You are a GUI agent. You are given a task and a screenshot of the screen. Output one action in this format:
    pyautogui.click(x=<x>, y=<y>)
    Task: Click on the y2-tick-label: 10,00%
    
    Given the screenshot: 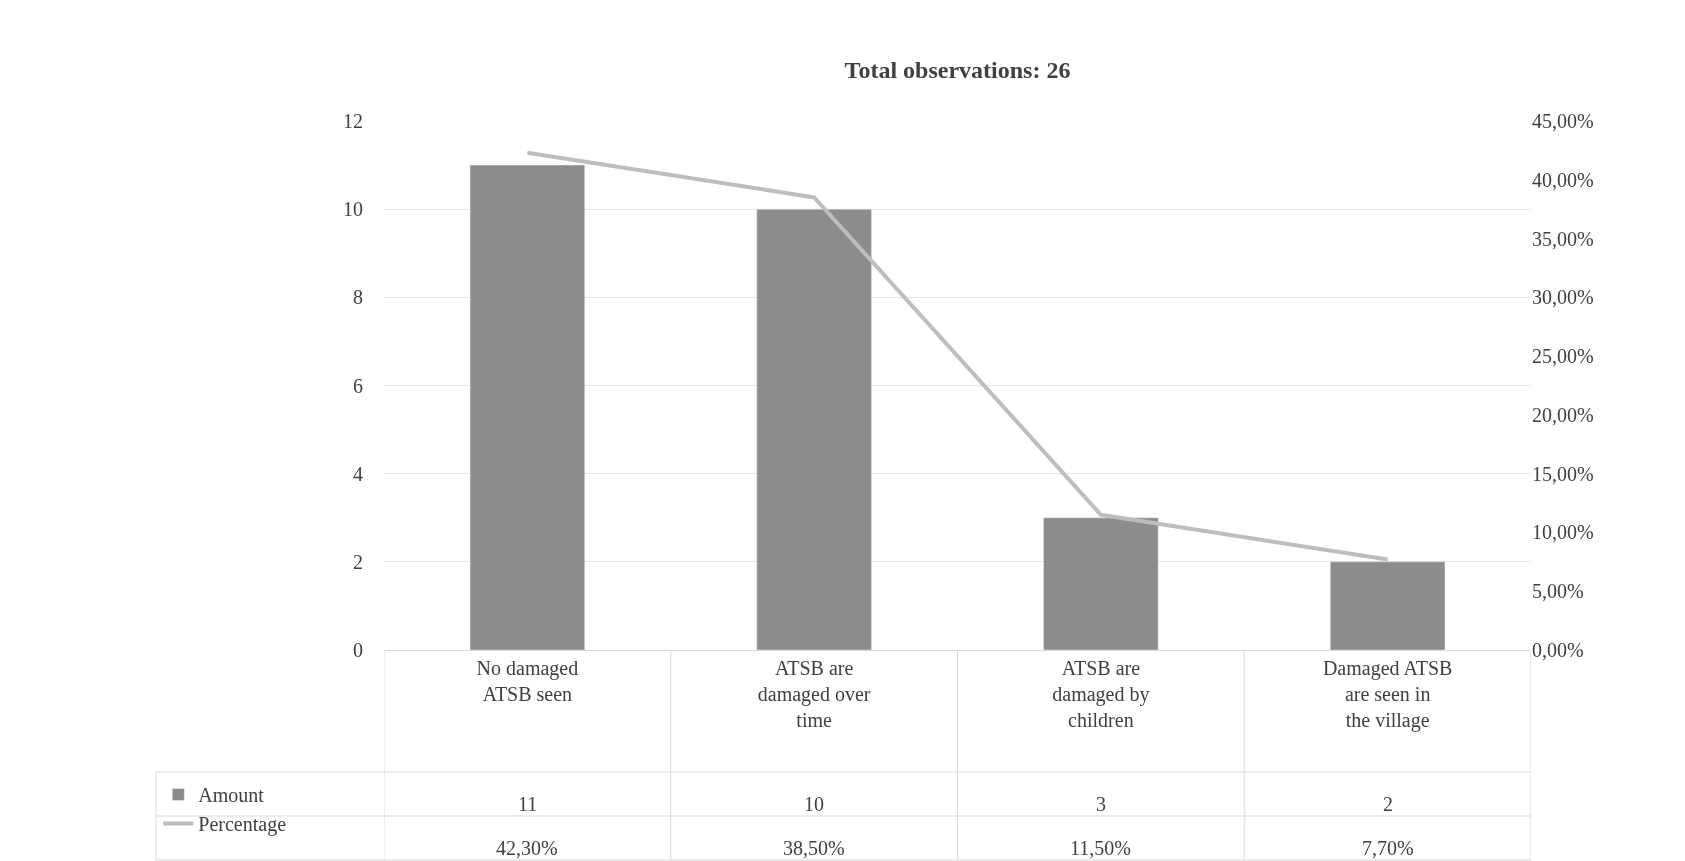 What is the action you would take?
    pyautogui.click(x=1563, y=532)
    